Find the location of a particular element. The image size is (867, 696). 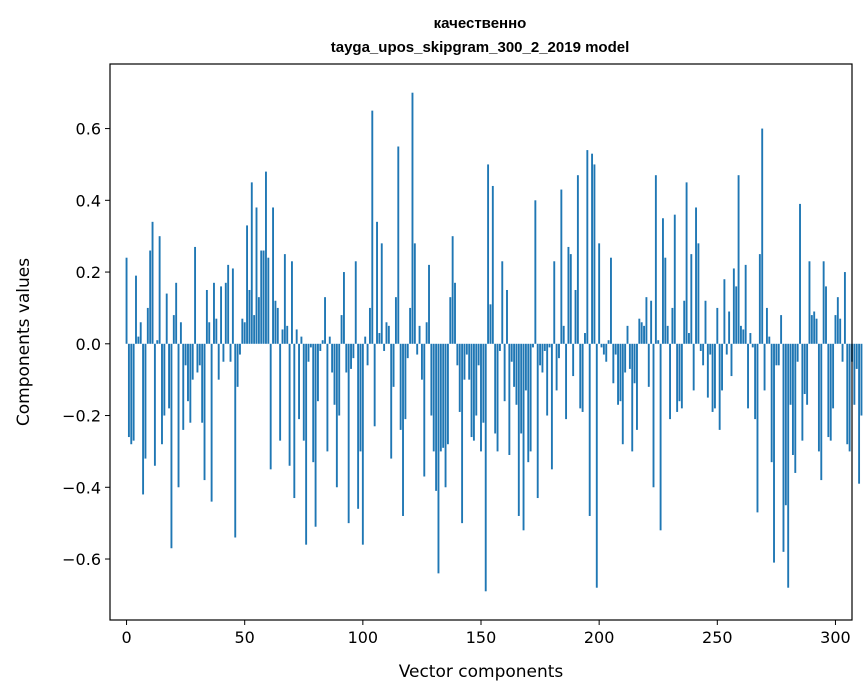

y-tick-label: −0.6 is located at coordinates (81, 559).